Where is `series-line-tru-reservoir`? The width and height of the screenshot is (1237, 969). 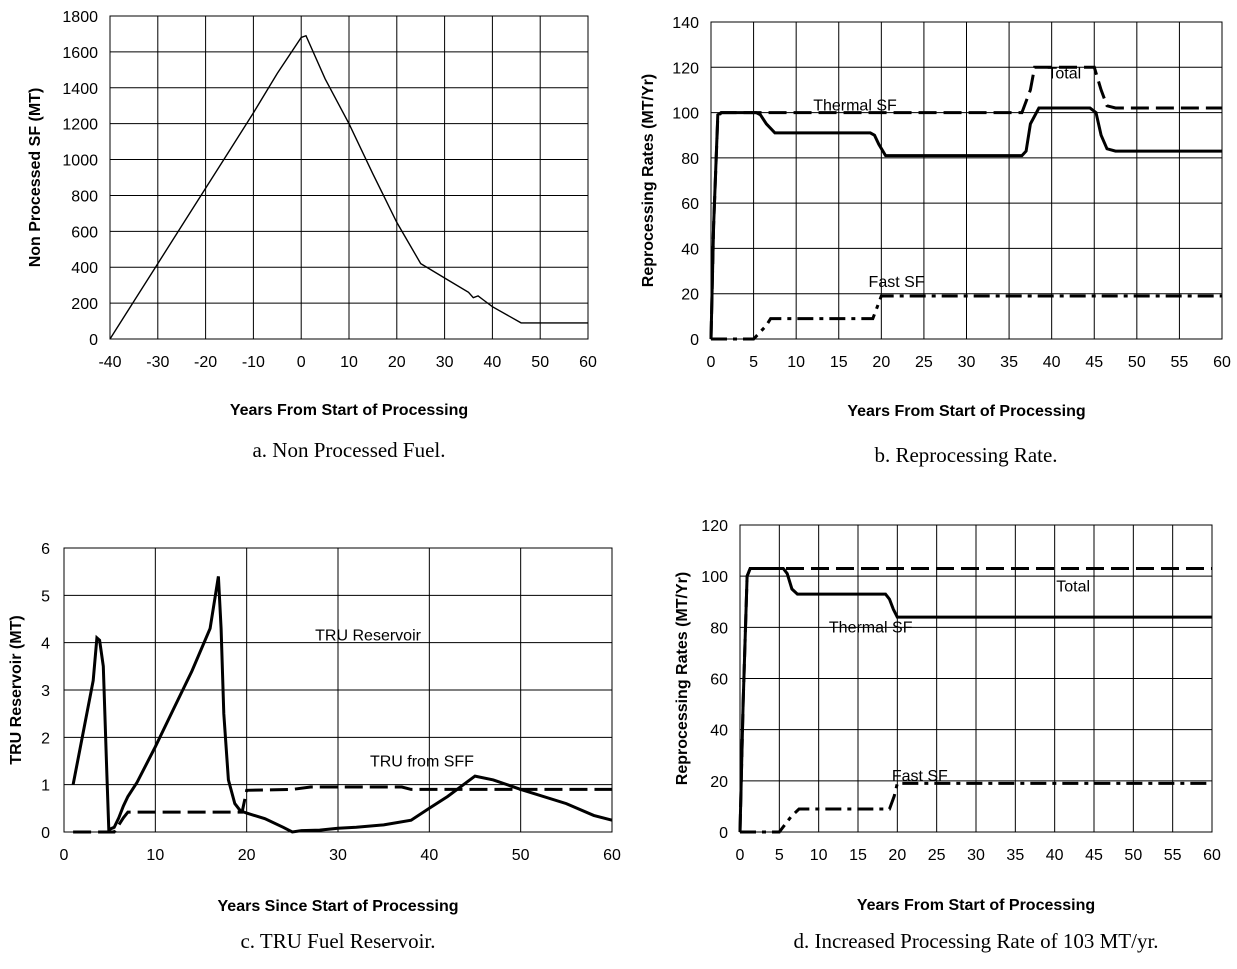
series-line-tru-reservoir is located at coordinates (342, 704).